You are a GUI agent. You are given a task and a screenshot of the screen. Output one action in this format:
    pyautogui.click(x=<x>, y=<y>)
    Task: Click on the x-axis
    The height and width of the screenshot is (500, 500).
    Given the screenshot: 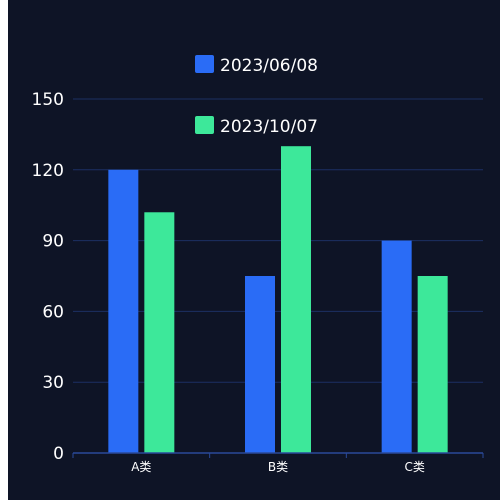 What is the action you would take?
    pyautogui.click(x=278, y=455)
    